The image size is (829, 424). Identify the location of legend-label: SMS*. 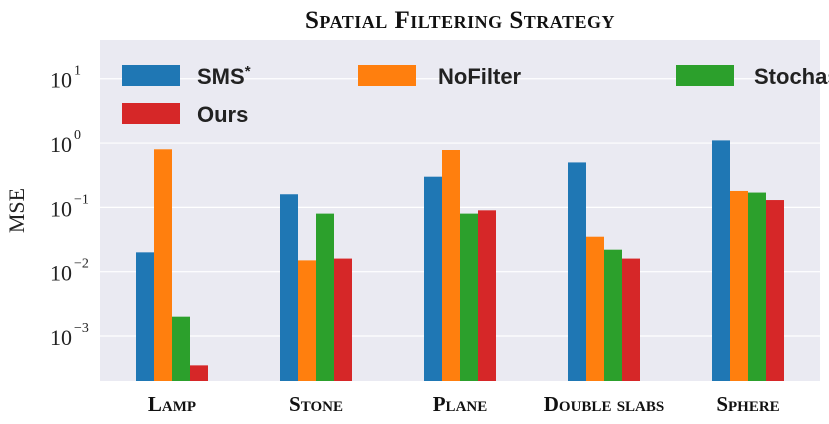
(224, 76).